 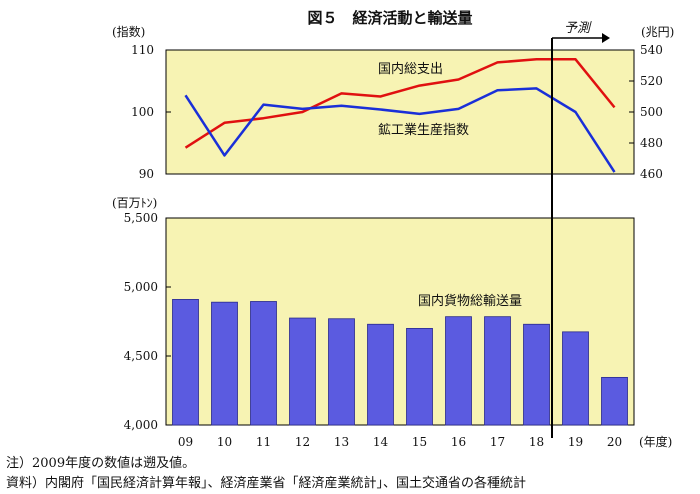 I want to click on x-category-label: 18, so click(x=536, y=442).